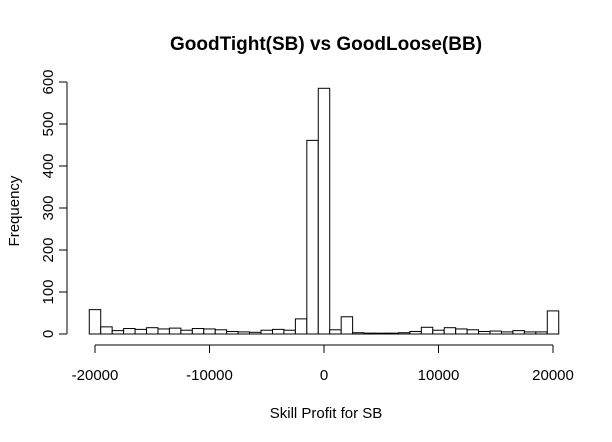  Describe the element at coordinates (48, 249) in the screenshot. I see `y-tick-label: 200` at that location.